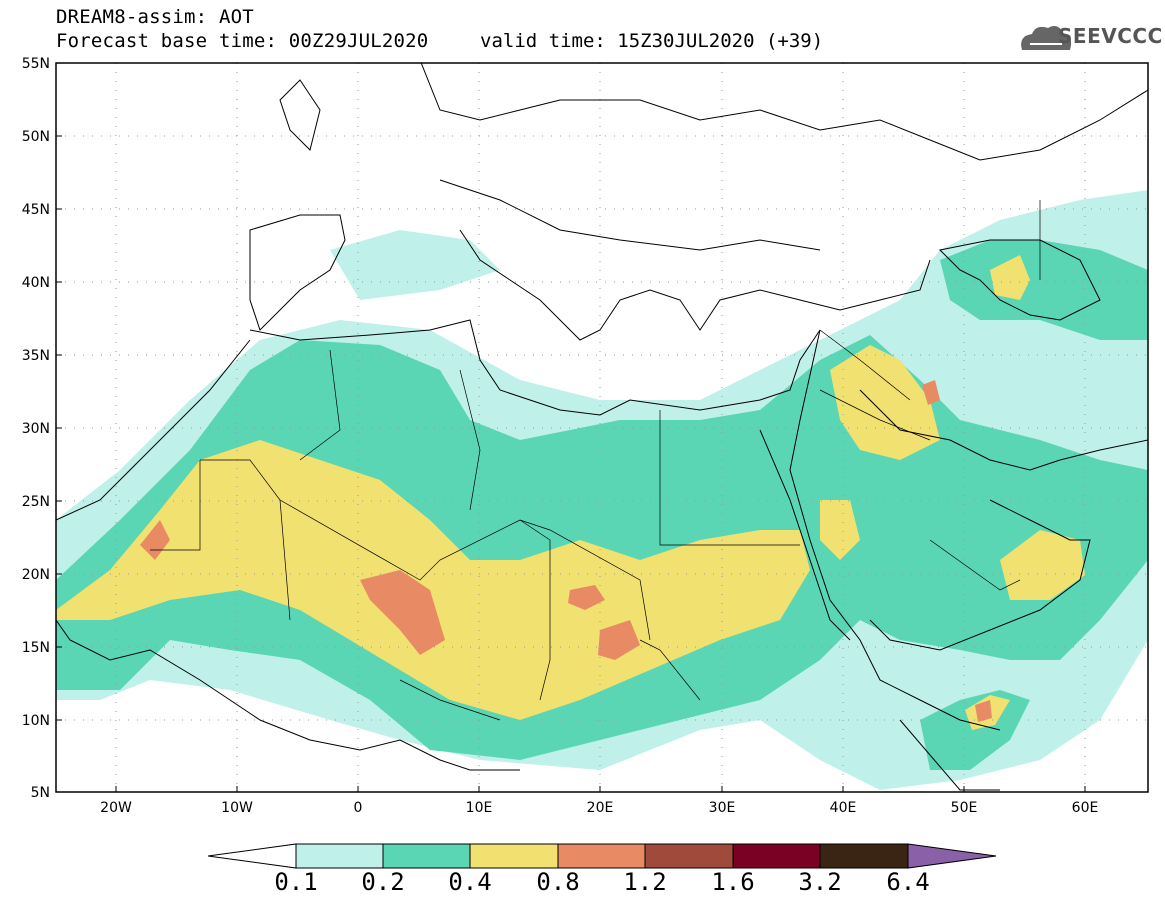 The height and width of the screenshot is (905, 1165). I want to click on lat-label: 30N, so click(36, 429).